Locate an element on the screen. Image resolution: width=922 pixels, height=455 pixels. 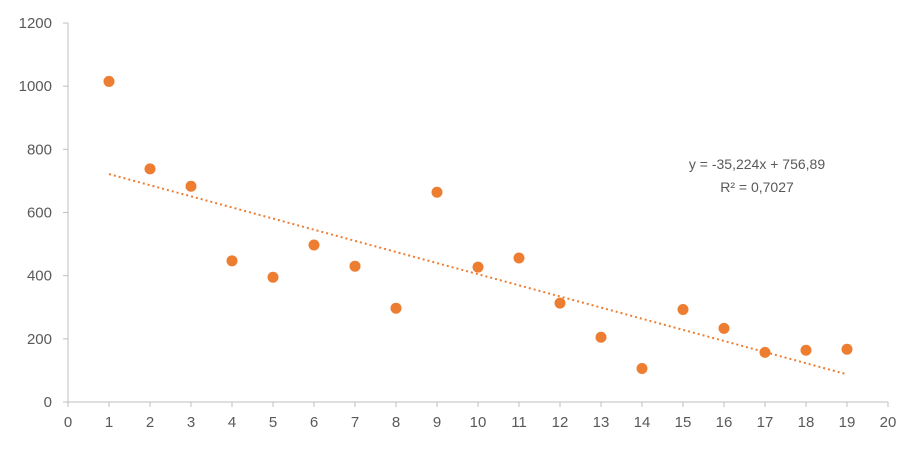
x-tick-label: 6 is located at coordinates (314, 422).